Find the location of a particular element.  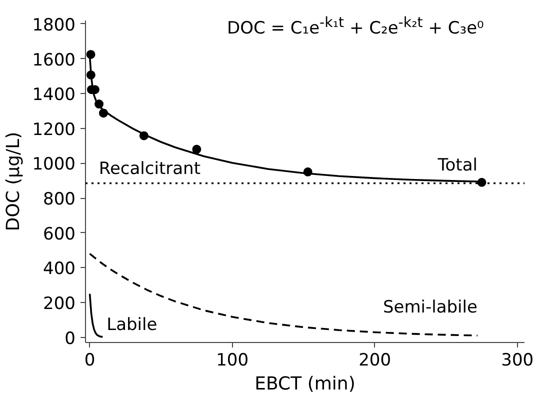

annotation: Semi-labile is located at coordinates (430, 308).